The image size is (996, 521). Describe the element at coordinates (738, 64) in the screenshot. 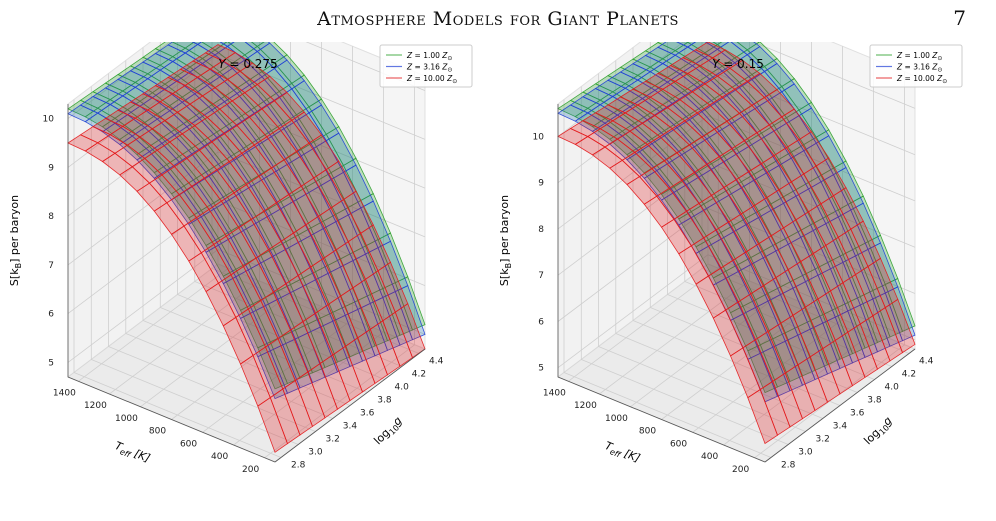

I see `chart-title: Y = 0.15` at that location.